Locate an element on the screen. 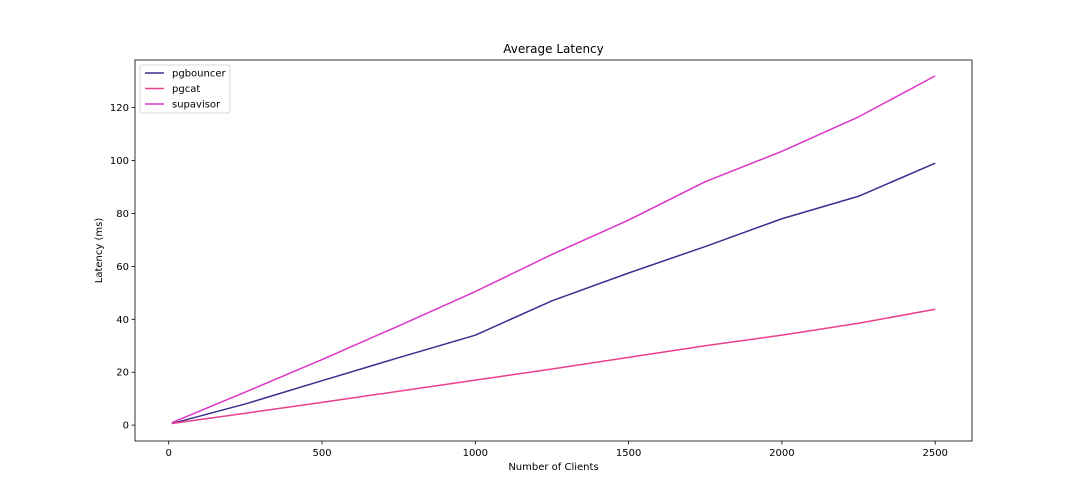 This screenshot has height=504, width=1080. y-tick-label: 20 is located at coordinates (122, 373).